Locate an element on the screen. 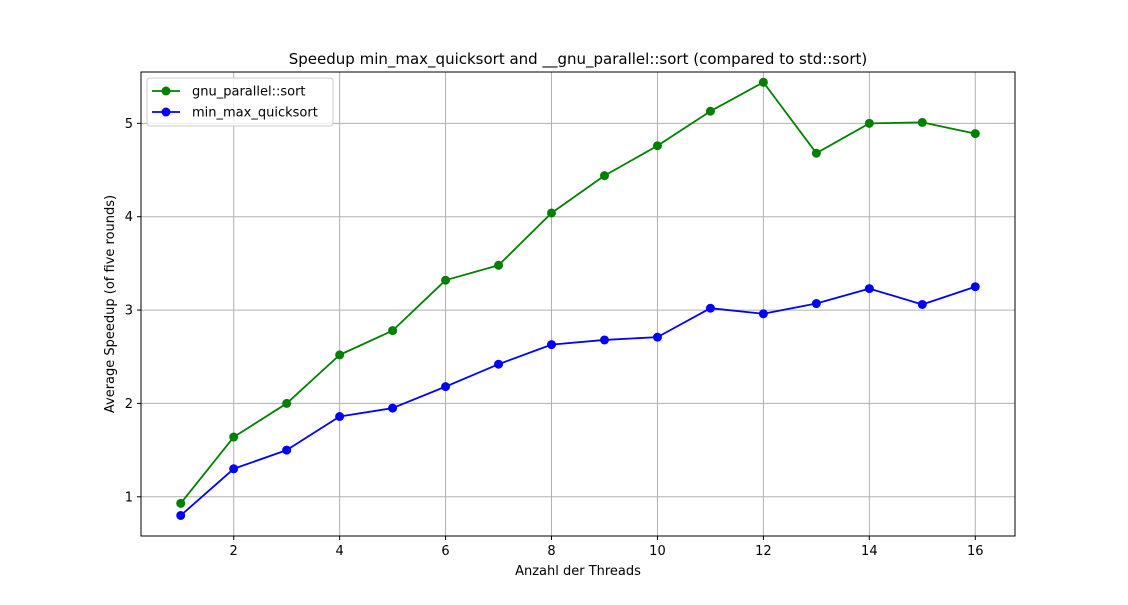 This screenshot has height=605, width=1128. x-tick-label: 12 is located at coordinates (763, 551).